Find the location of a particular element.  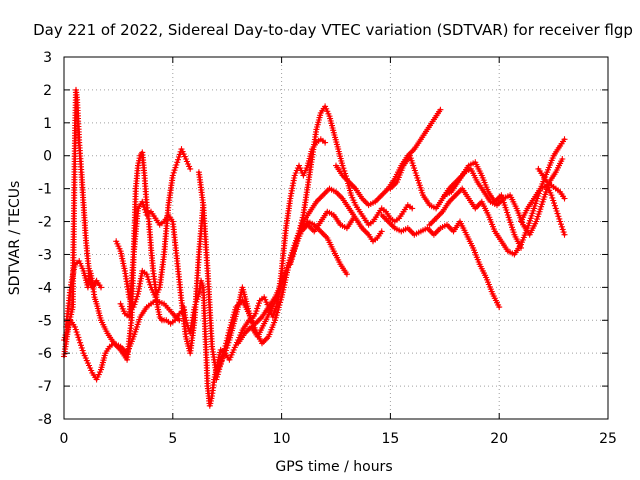

y-tick-label: 3 is located at coordinates (47, 58).